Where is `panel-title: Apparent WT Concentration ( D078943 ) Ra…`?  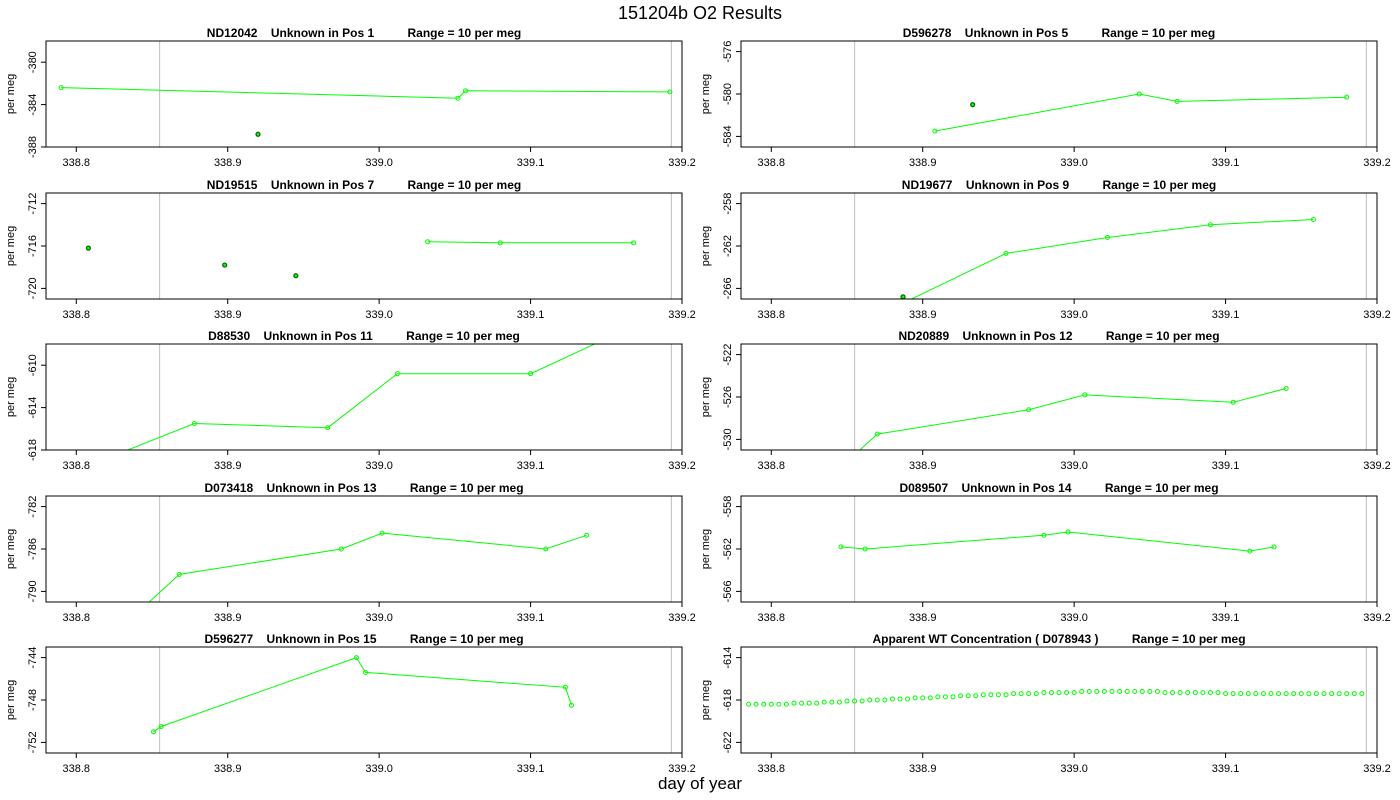 panel-title: Apparent WT Concentration ( D078943 ) Ra… is located at coordinates (1058, 639).